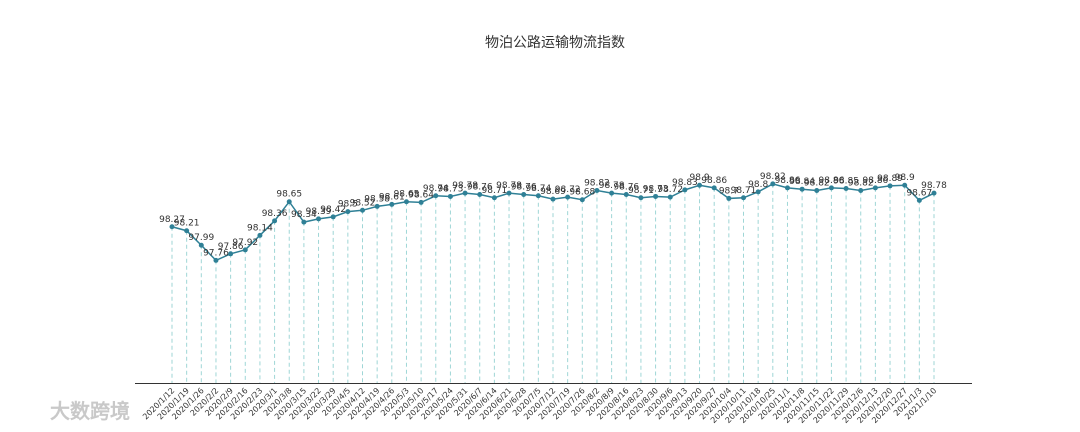 The height and width of the screenshot is (432, 1080). I want to click on data-label: 98.36, so click(275, 214).